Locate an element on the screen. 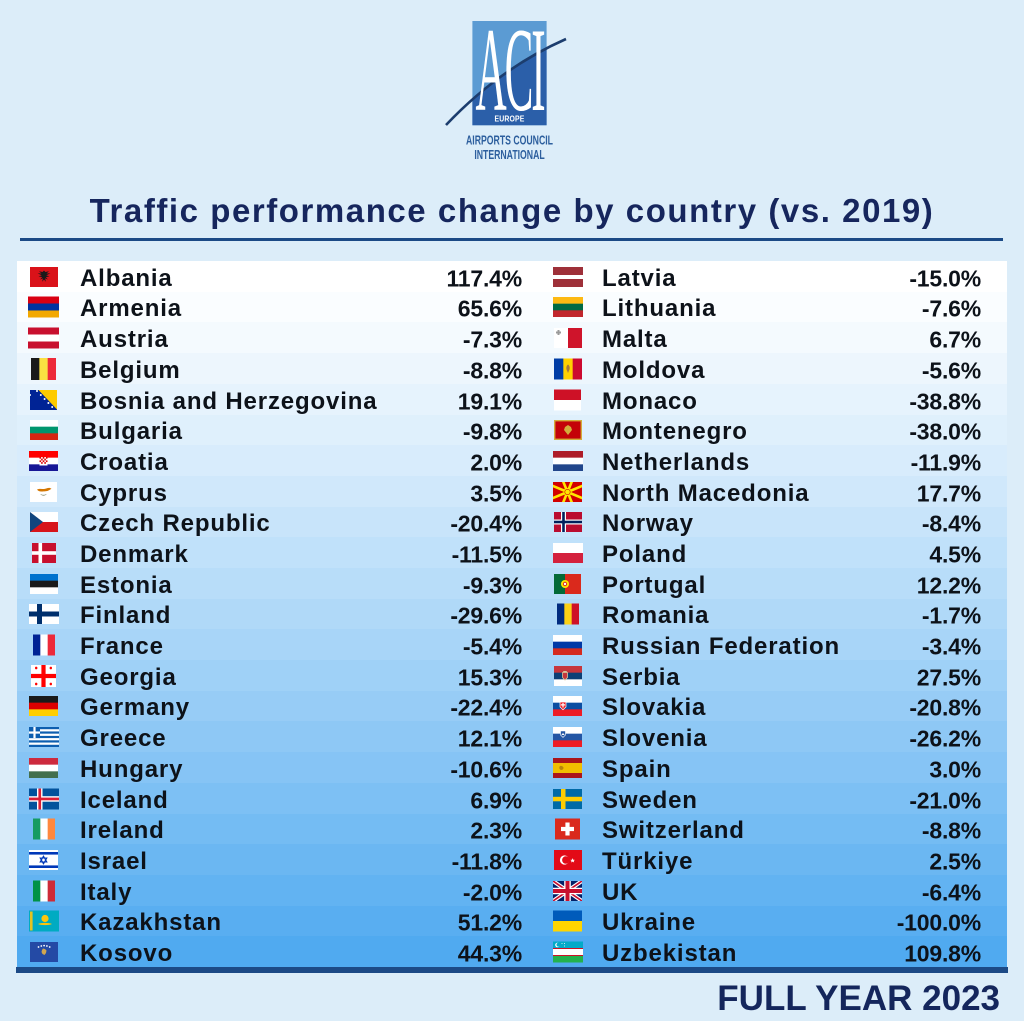 The width and height of the screenshot is (1024, 1021). svg-text: EUROPE is located at coordinates (509, 119).